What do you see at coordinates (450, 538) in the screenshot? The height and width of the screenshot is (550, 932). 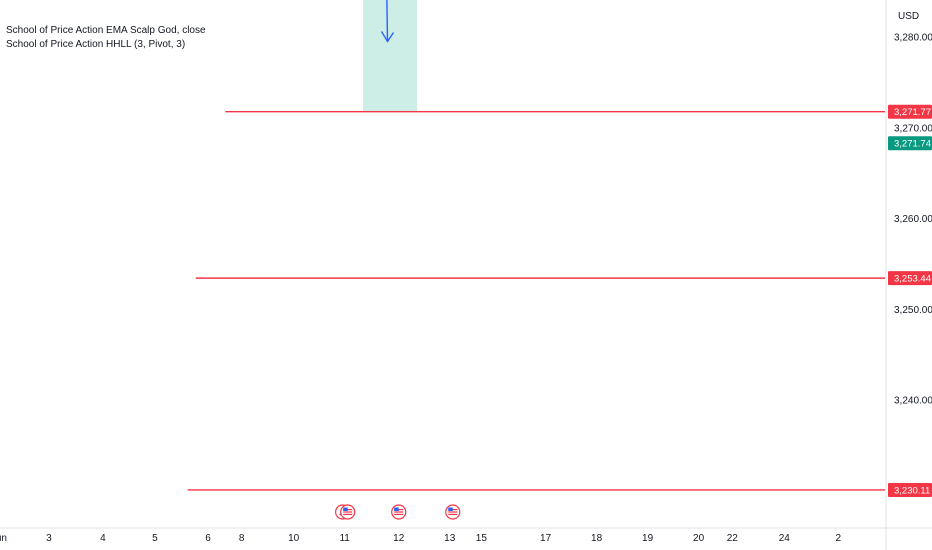 I see `time-tick-label: 13` at bounding box center [450, 538].